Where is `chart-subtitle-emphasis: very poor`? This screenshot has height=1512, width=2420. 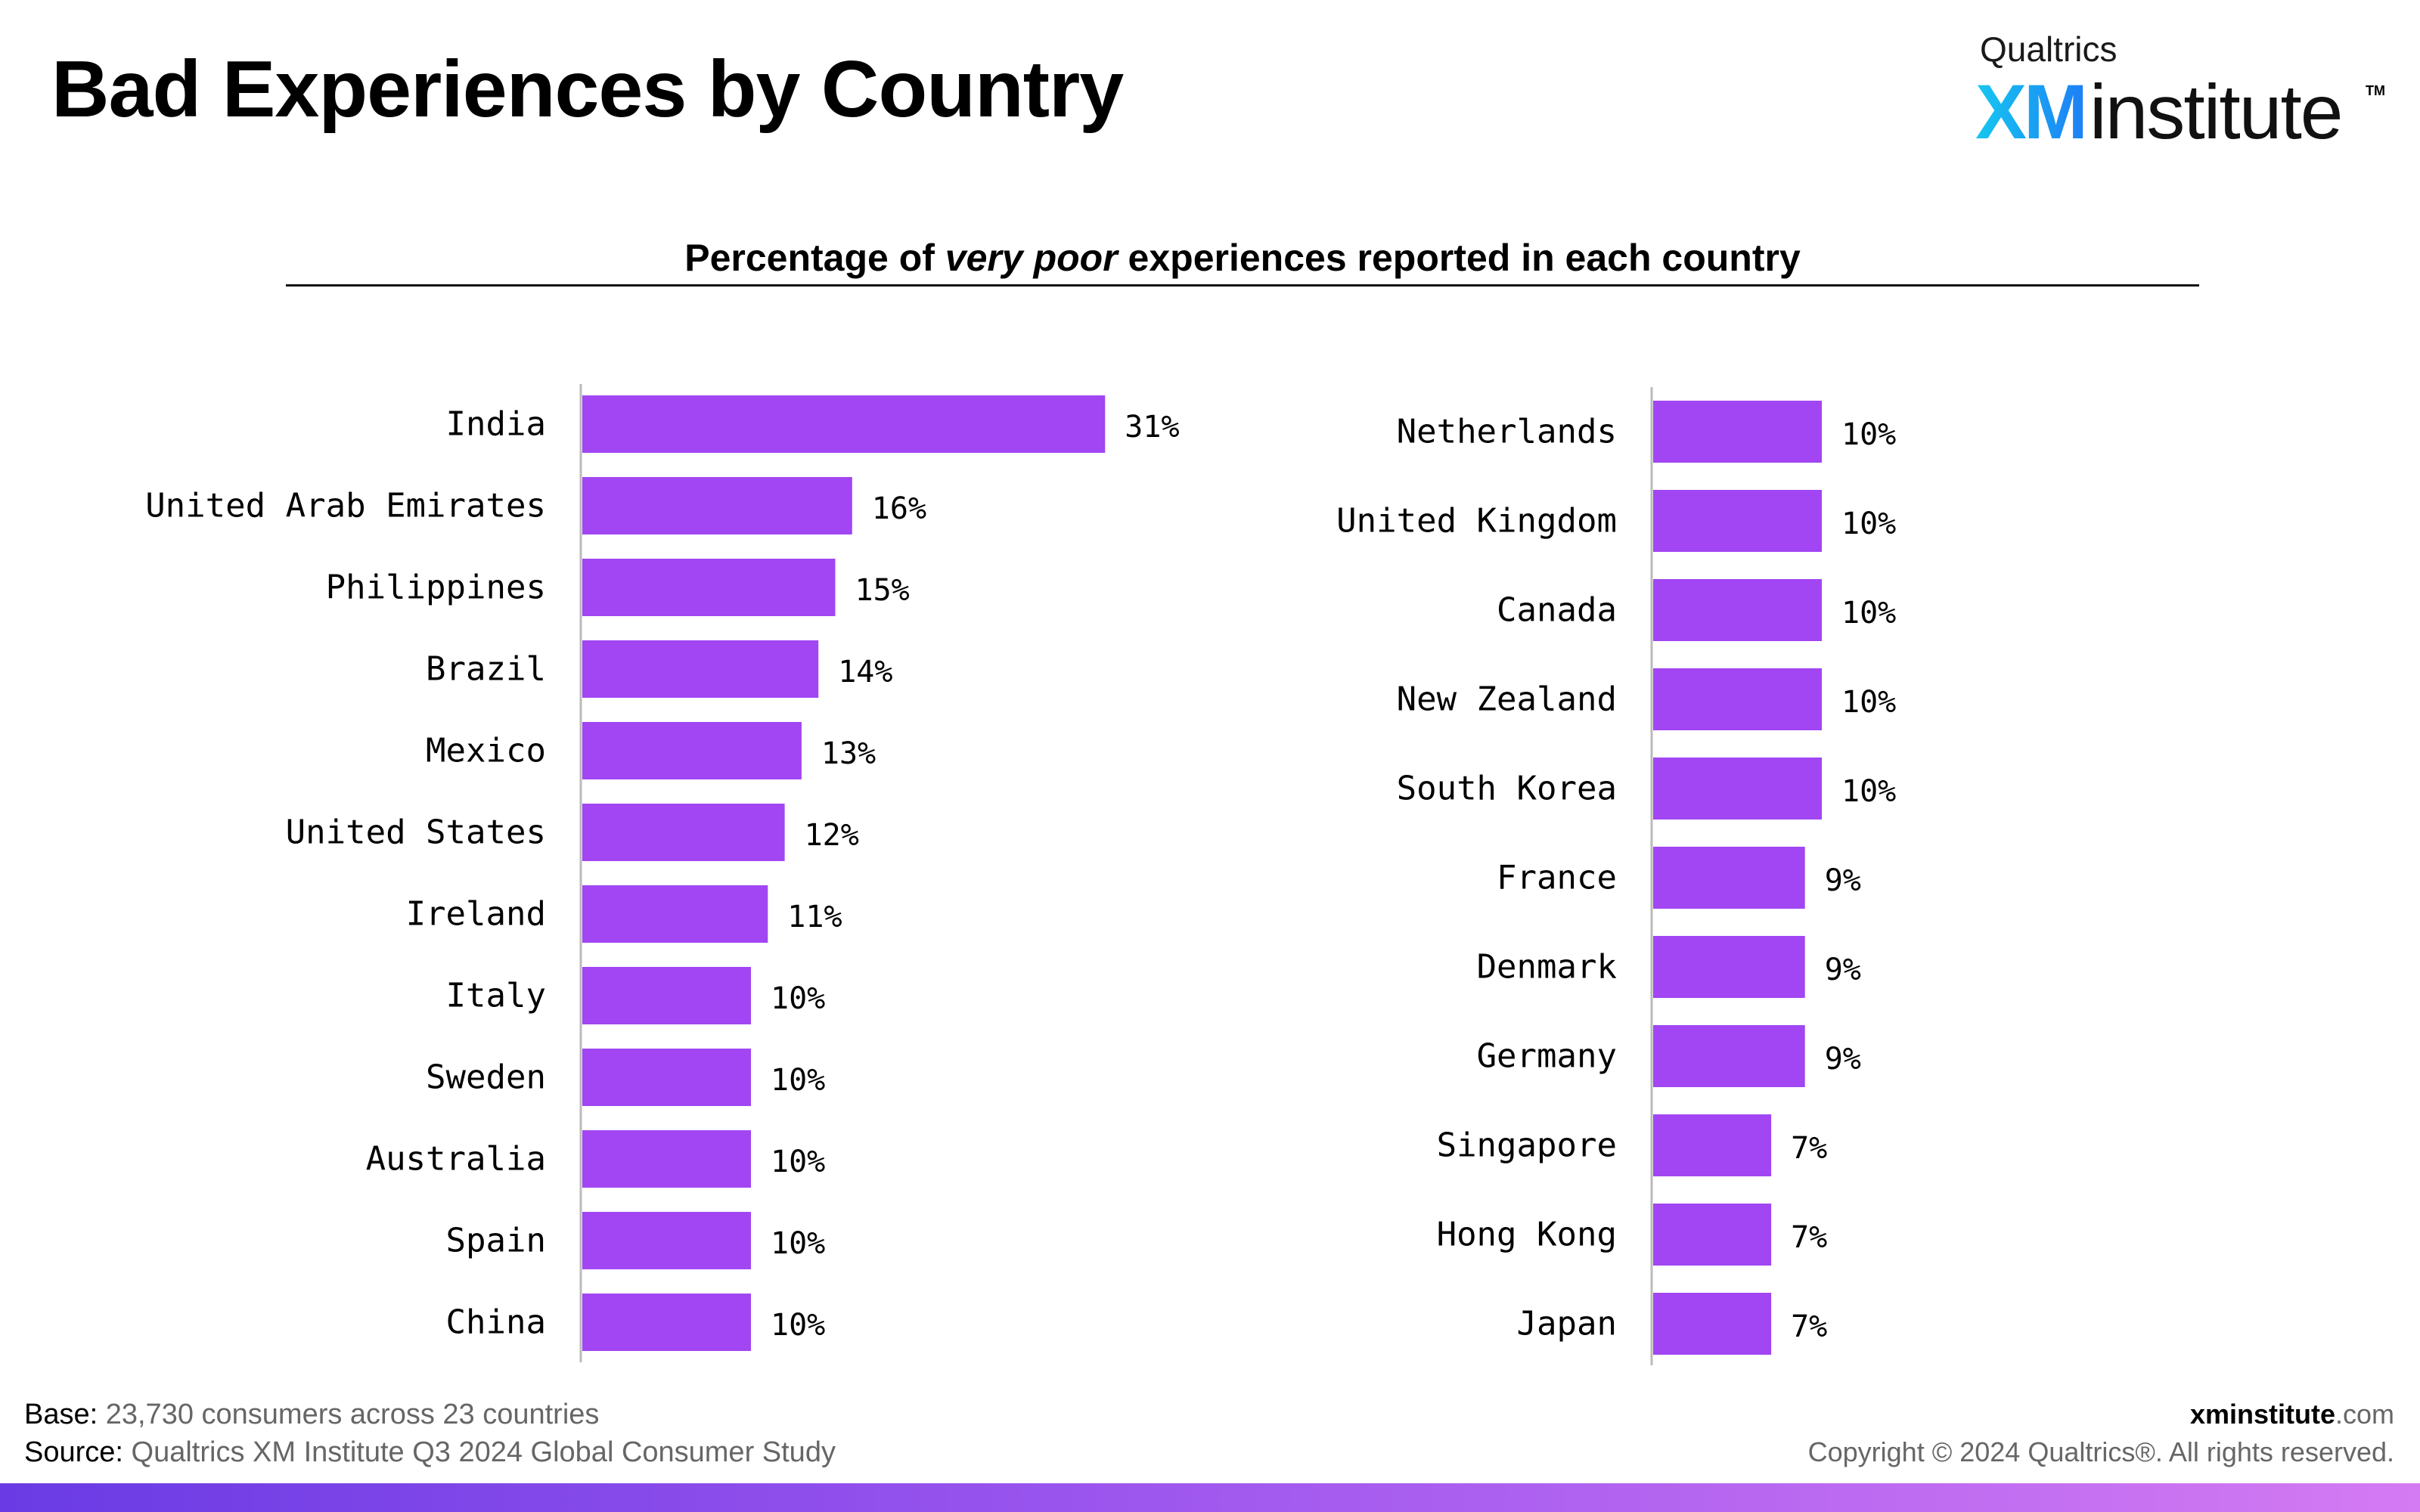 chart-subtitle-emphasis: very poor is located at coordinates (1031, 258).